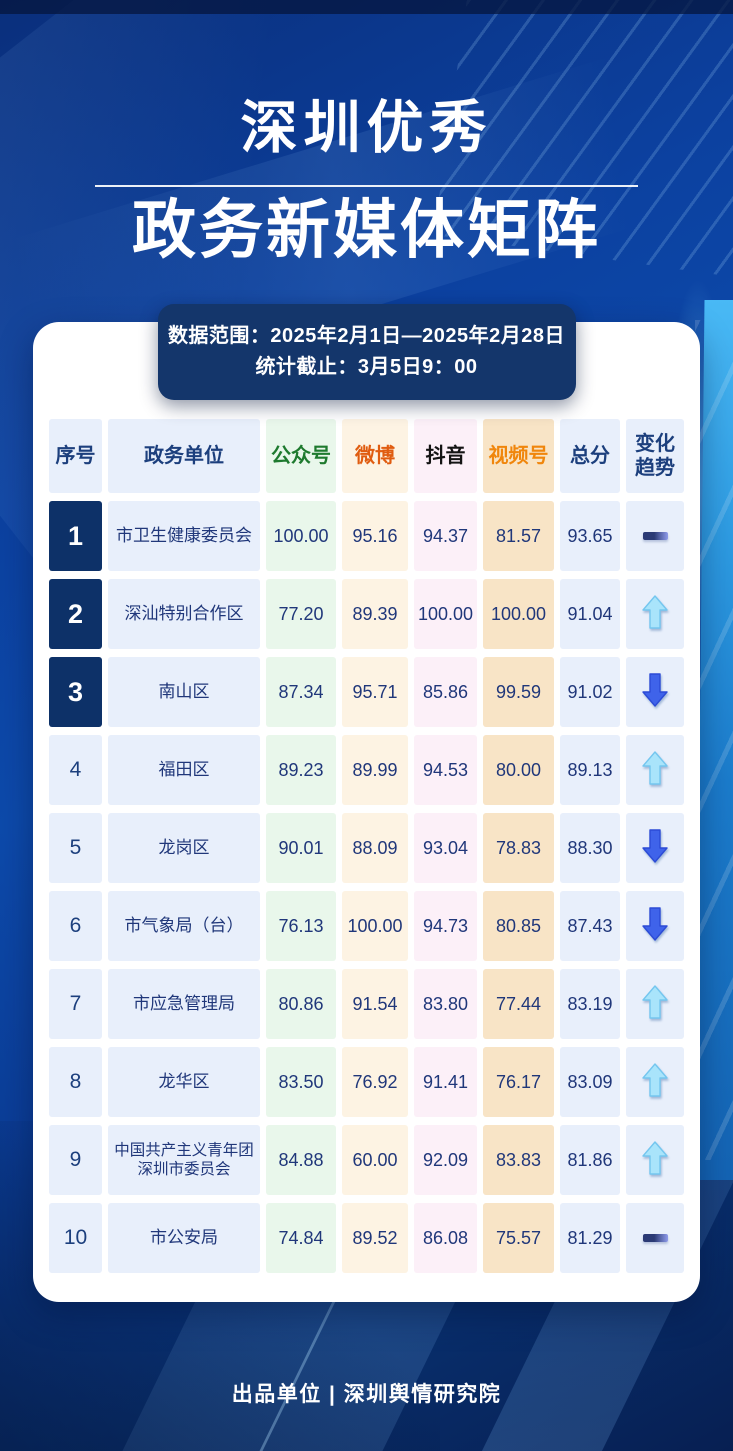 The image size is (733, 1451). I want to click on org-cell: 市卫生健康委员会, so click(184, 536).